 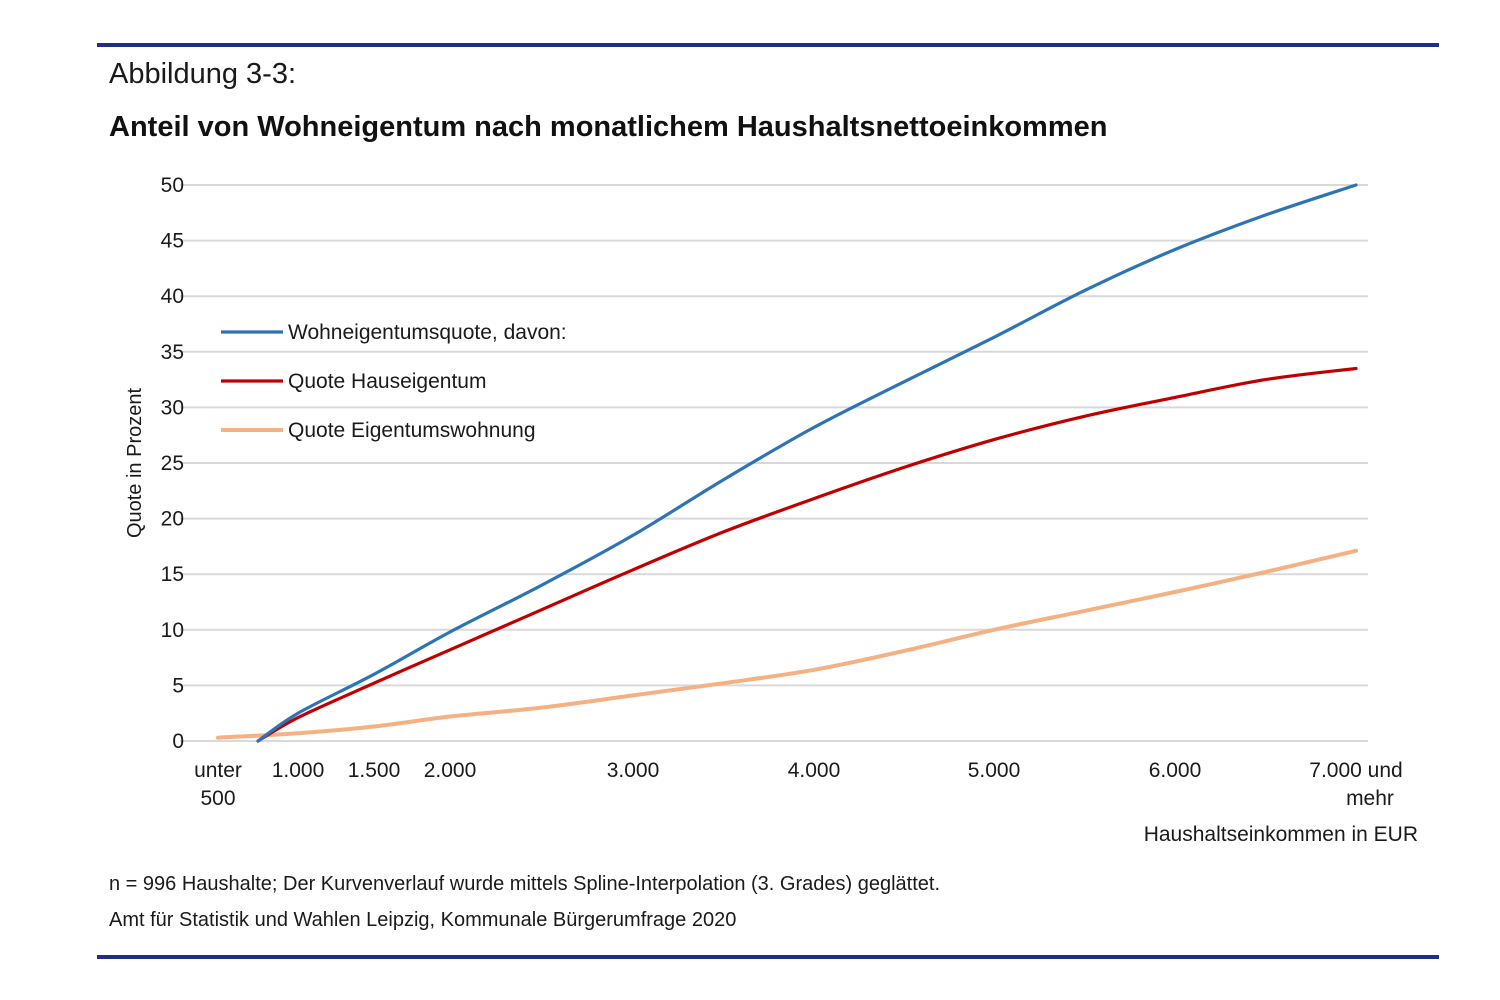 I want to click on y-axis-label: Quote in Prozent, so click(x=135, y=463).